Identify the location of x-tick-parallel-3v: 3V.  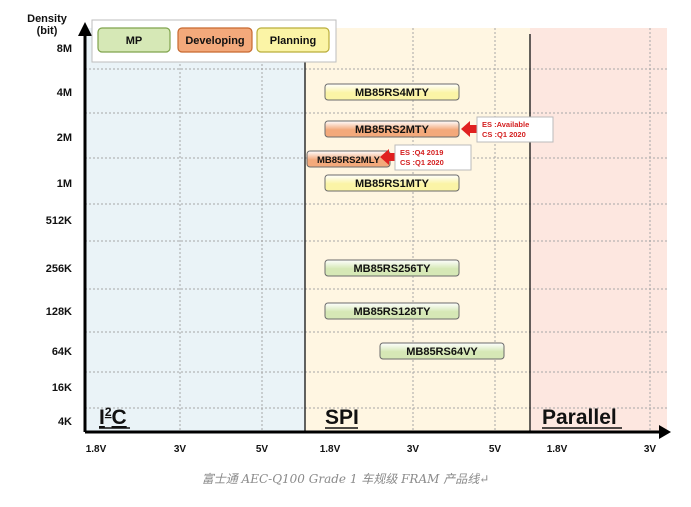
(650, 449).